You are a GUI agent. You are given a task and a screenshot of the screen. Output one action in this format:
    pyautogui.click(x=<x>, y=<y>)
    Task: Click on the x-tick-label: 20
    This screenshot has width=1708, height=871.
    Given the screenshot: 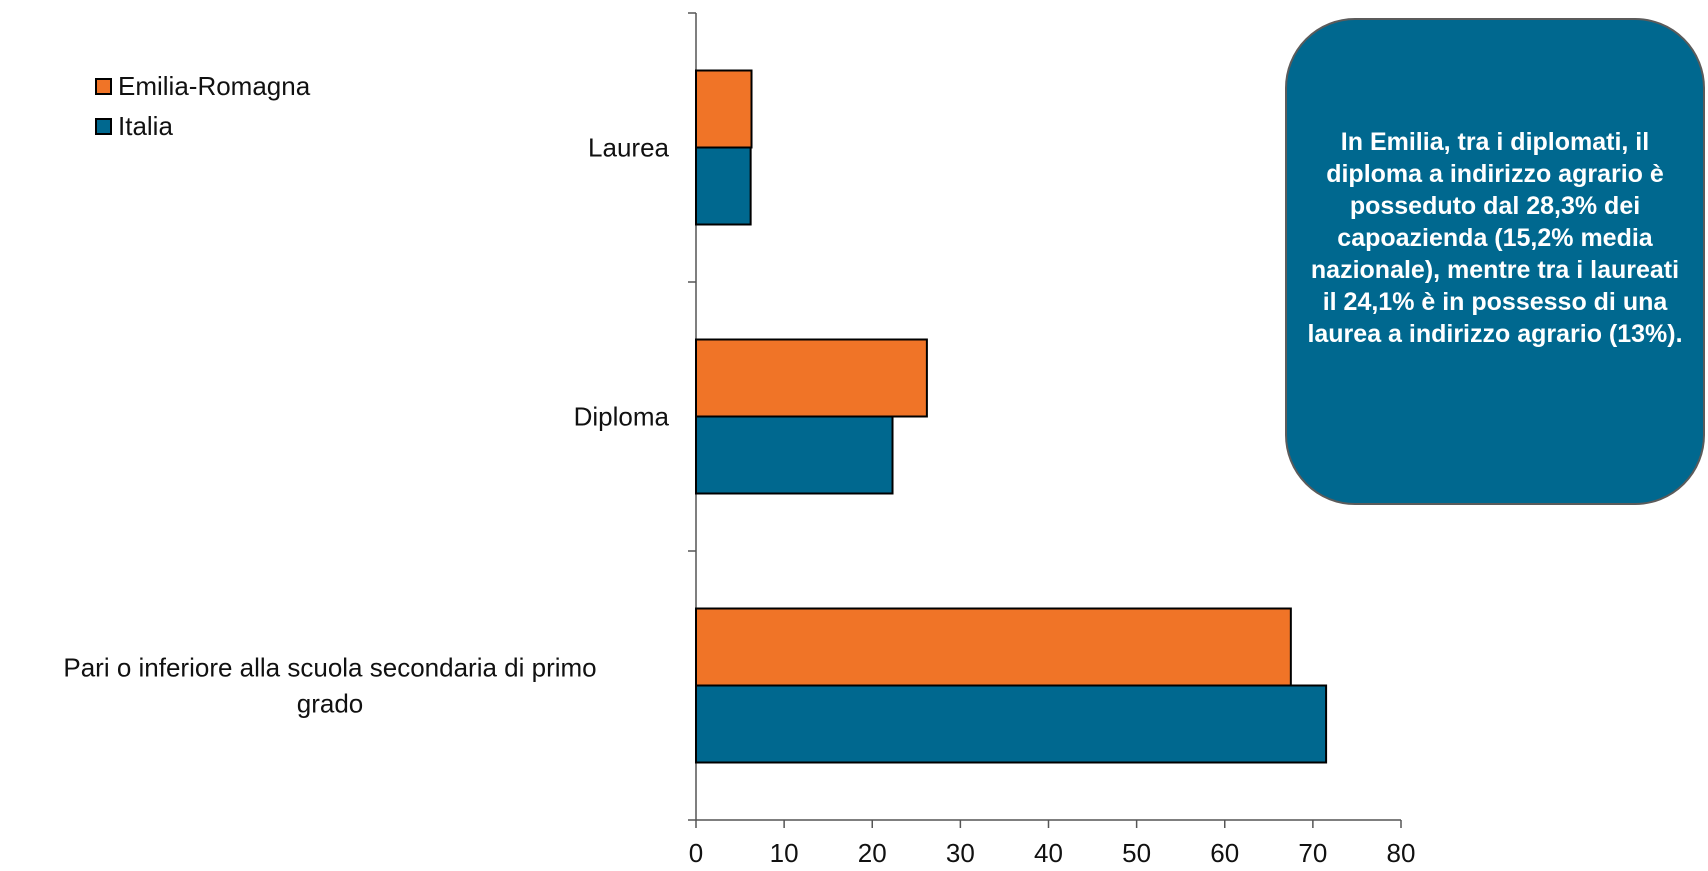 What is the action you would take?
    pyautogui.click(x=872, y=853)
    